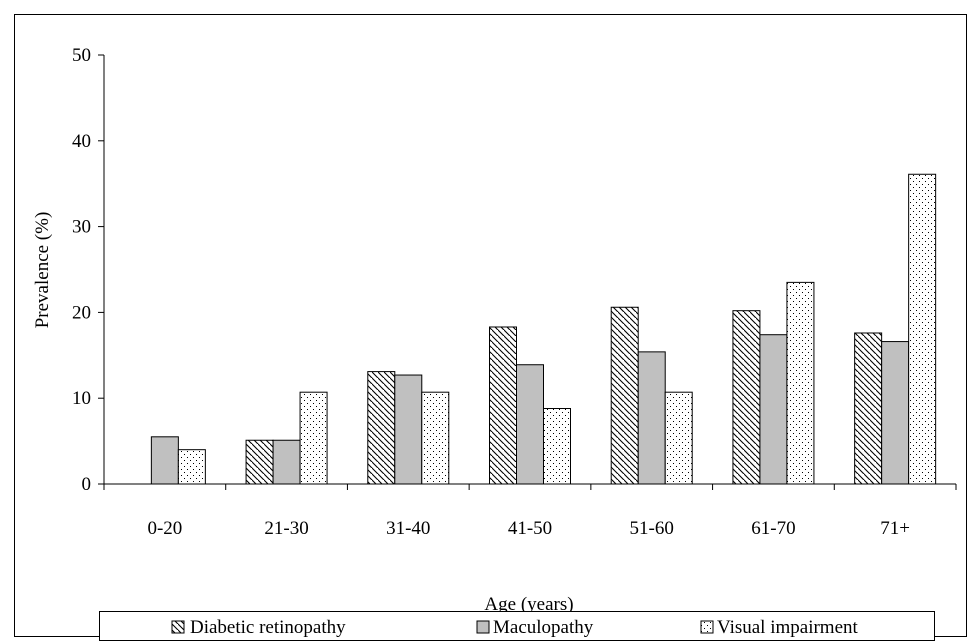  I want to click on bar-maculopathy-71+, so click(895, 413).